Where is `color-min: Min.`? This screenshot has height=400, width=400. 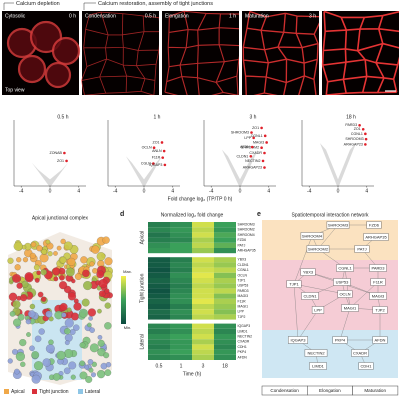 color-min: Min. is located at coordinates (128, 327).